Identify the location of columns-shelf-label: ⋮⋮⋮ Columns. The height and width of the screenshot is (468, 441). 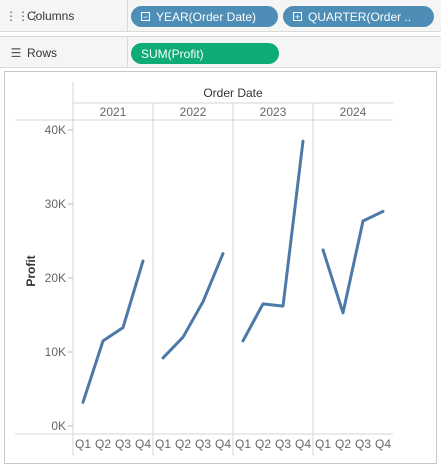
(64, 15).